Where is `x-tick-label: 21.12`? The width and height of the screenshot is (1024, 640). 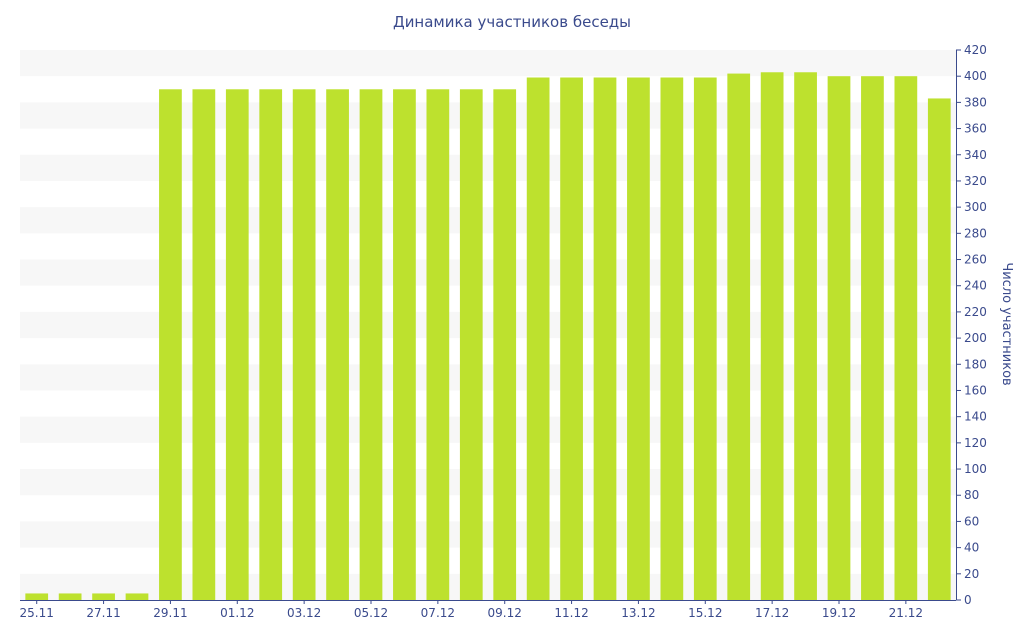
x-tick-label: 21.12 is located at coordinates (906, 613).